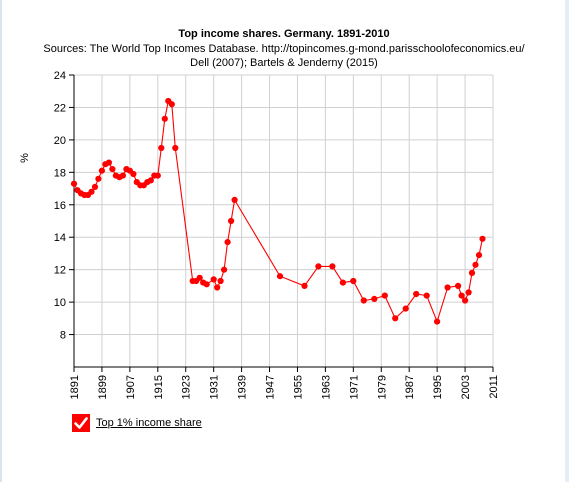  What do you see at coordinates (410, 387) in the screenshot?
I see `x-tick-label: 1987` at bounding box center [410, 387].